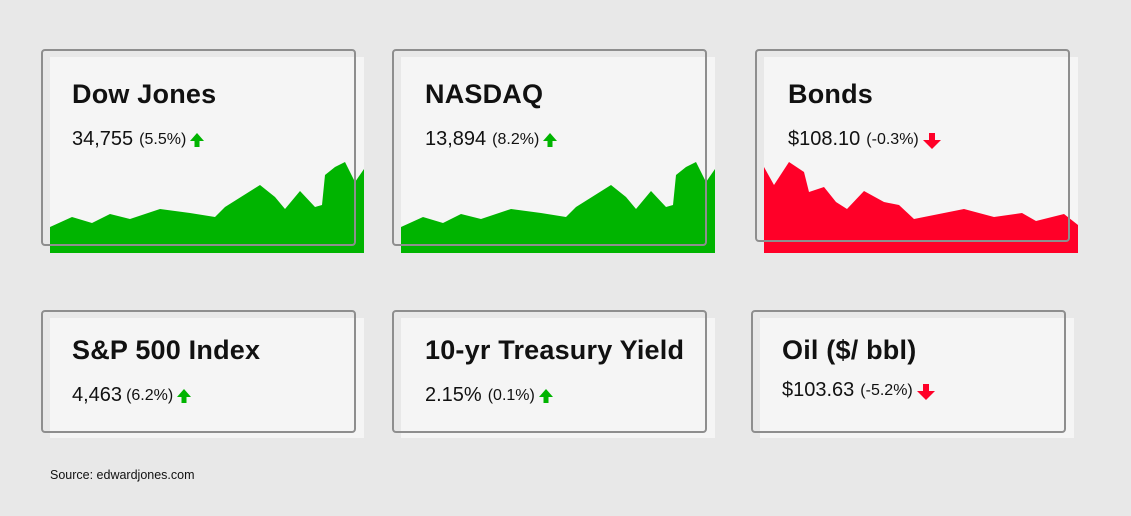 The image size is (1131, 516). I want to click on card-change: (6.2%), so click(150, 395).